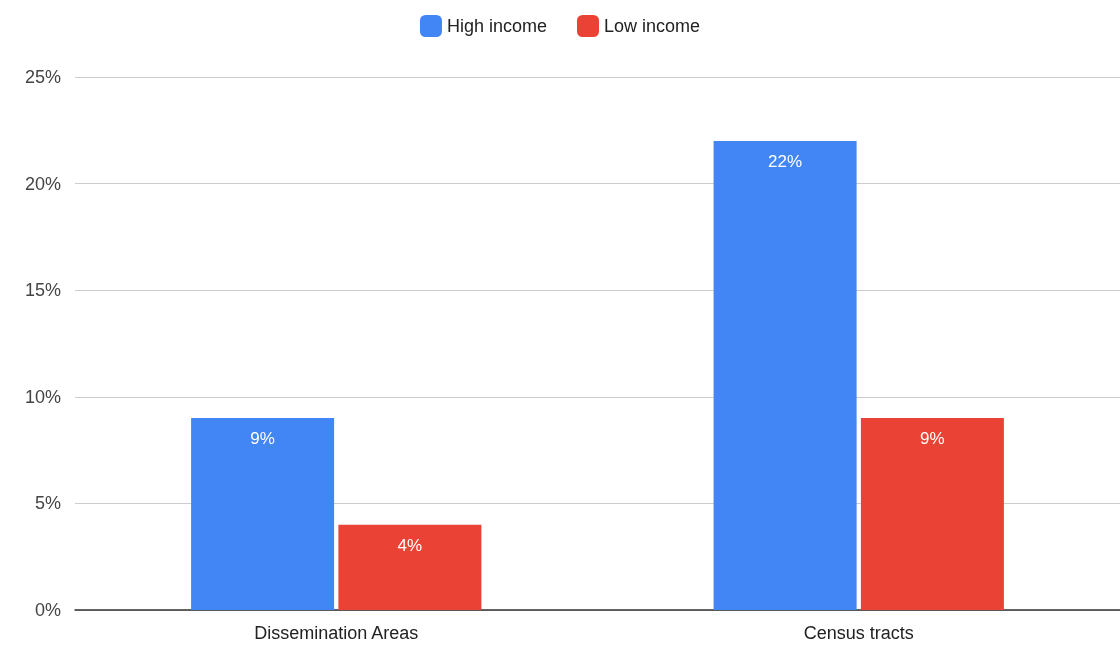 The height and width of the screenshot is (645, 1120). What do you see at coordinates (47, 503) in the screenshot?
I see `y-tick-label: 5%` at bounding box center [47, 503].